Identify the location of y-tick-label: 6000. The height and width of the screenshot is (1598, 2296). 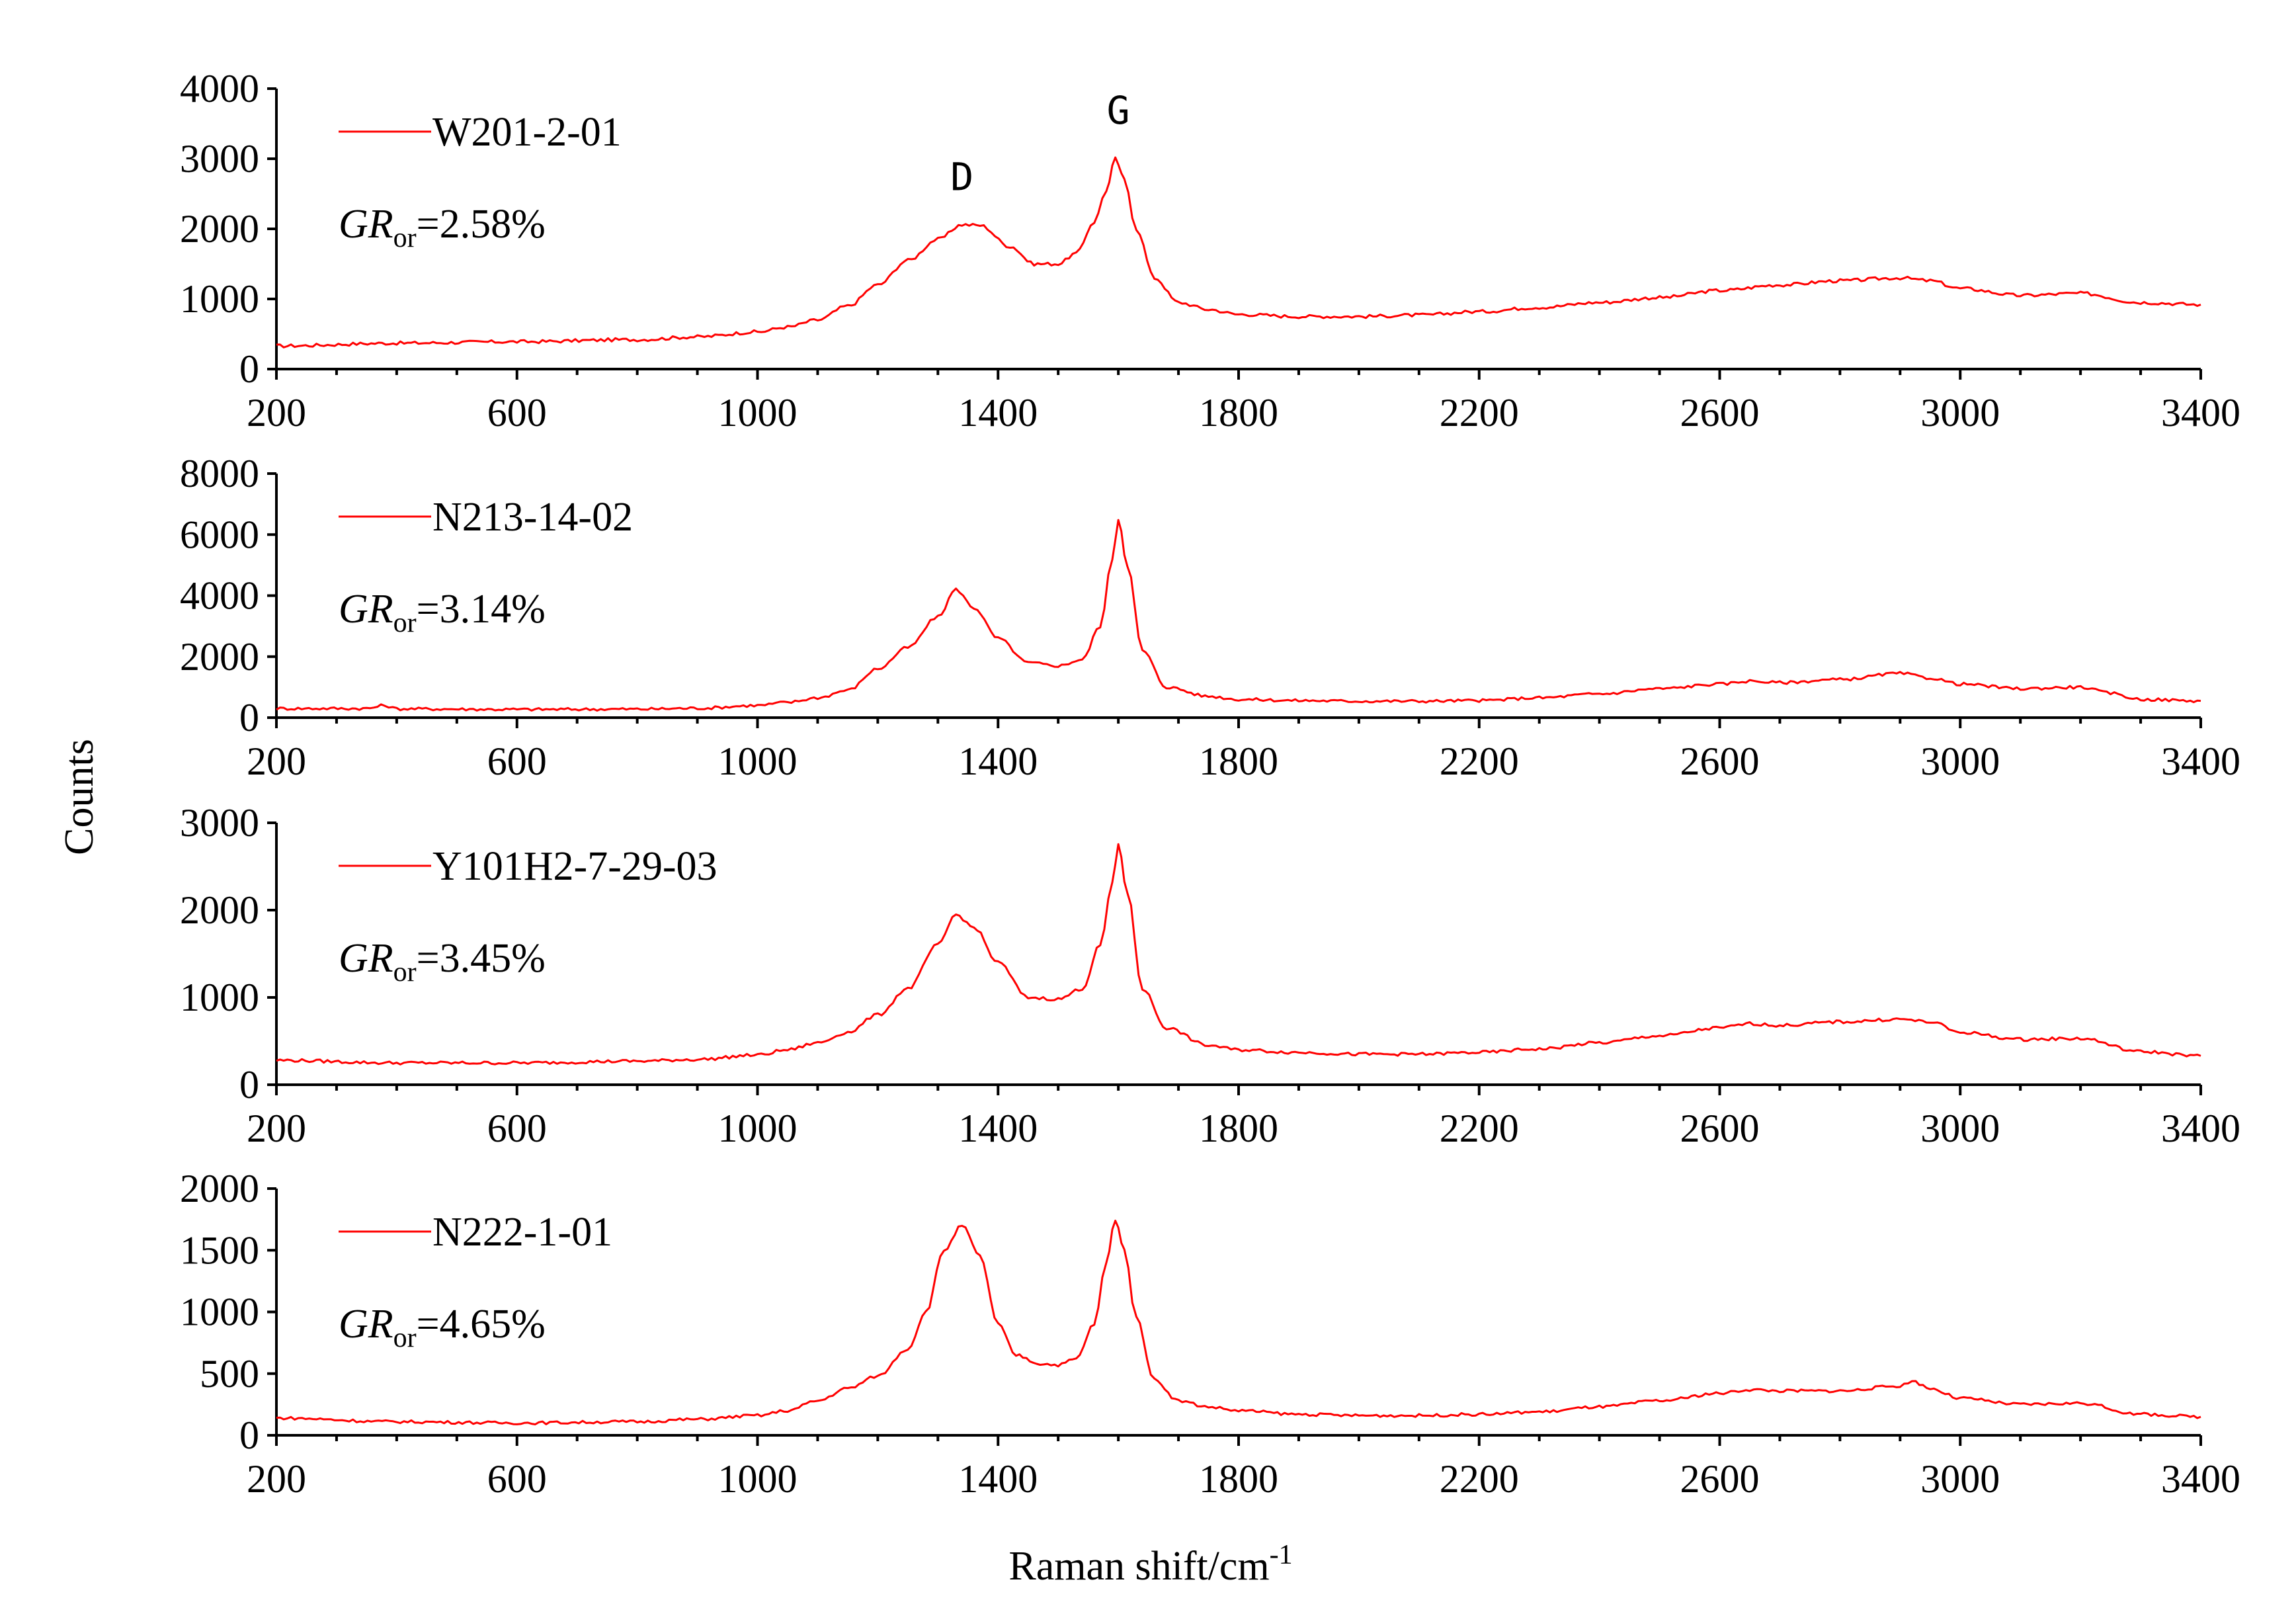
(219, 534).